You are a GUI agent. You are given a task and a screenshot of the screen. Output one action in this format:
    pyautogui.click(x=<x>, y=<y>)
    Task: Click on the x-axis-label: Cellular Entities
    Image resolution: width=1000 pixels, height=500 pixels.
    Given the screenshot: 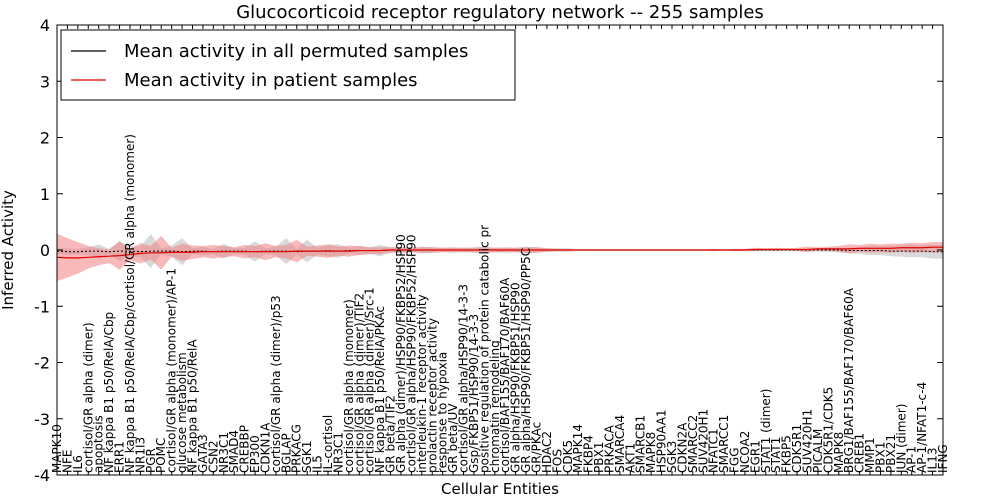 What is the action you would take?
    pyautogui.click(x=500, y=489)
    